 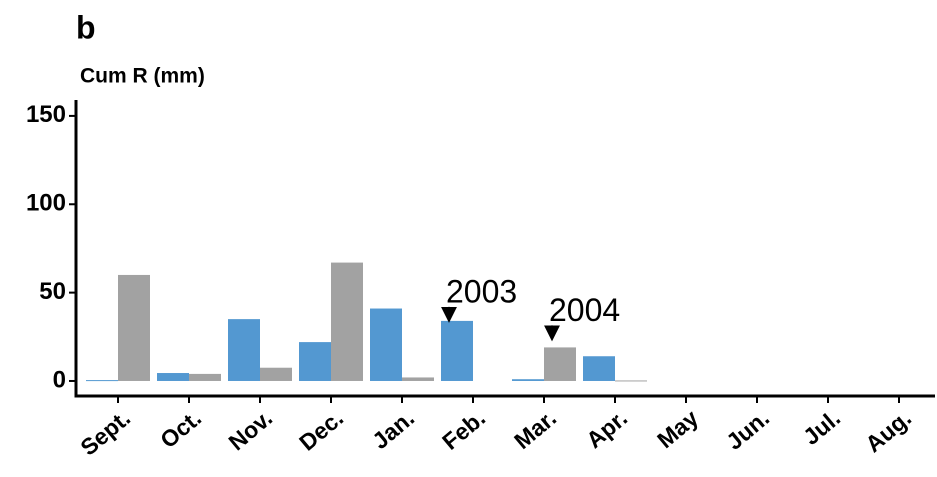 I want to click on x-tick-label: Aug., so click(x=888, y=431).